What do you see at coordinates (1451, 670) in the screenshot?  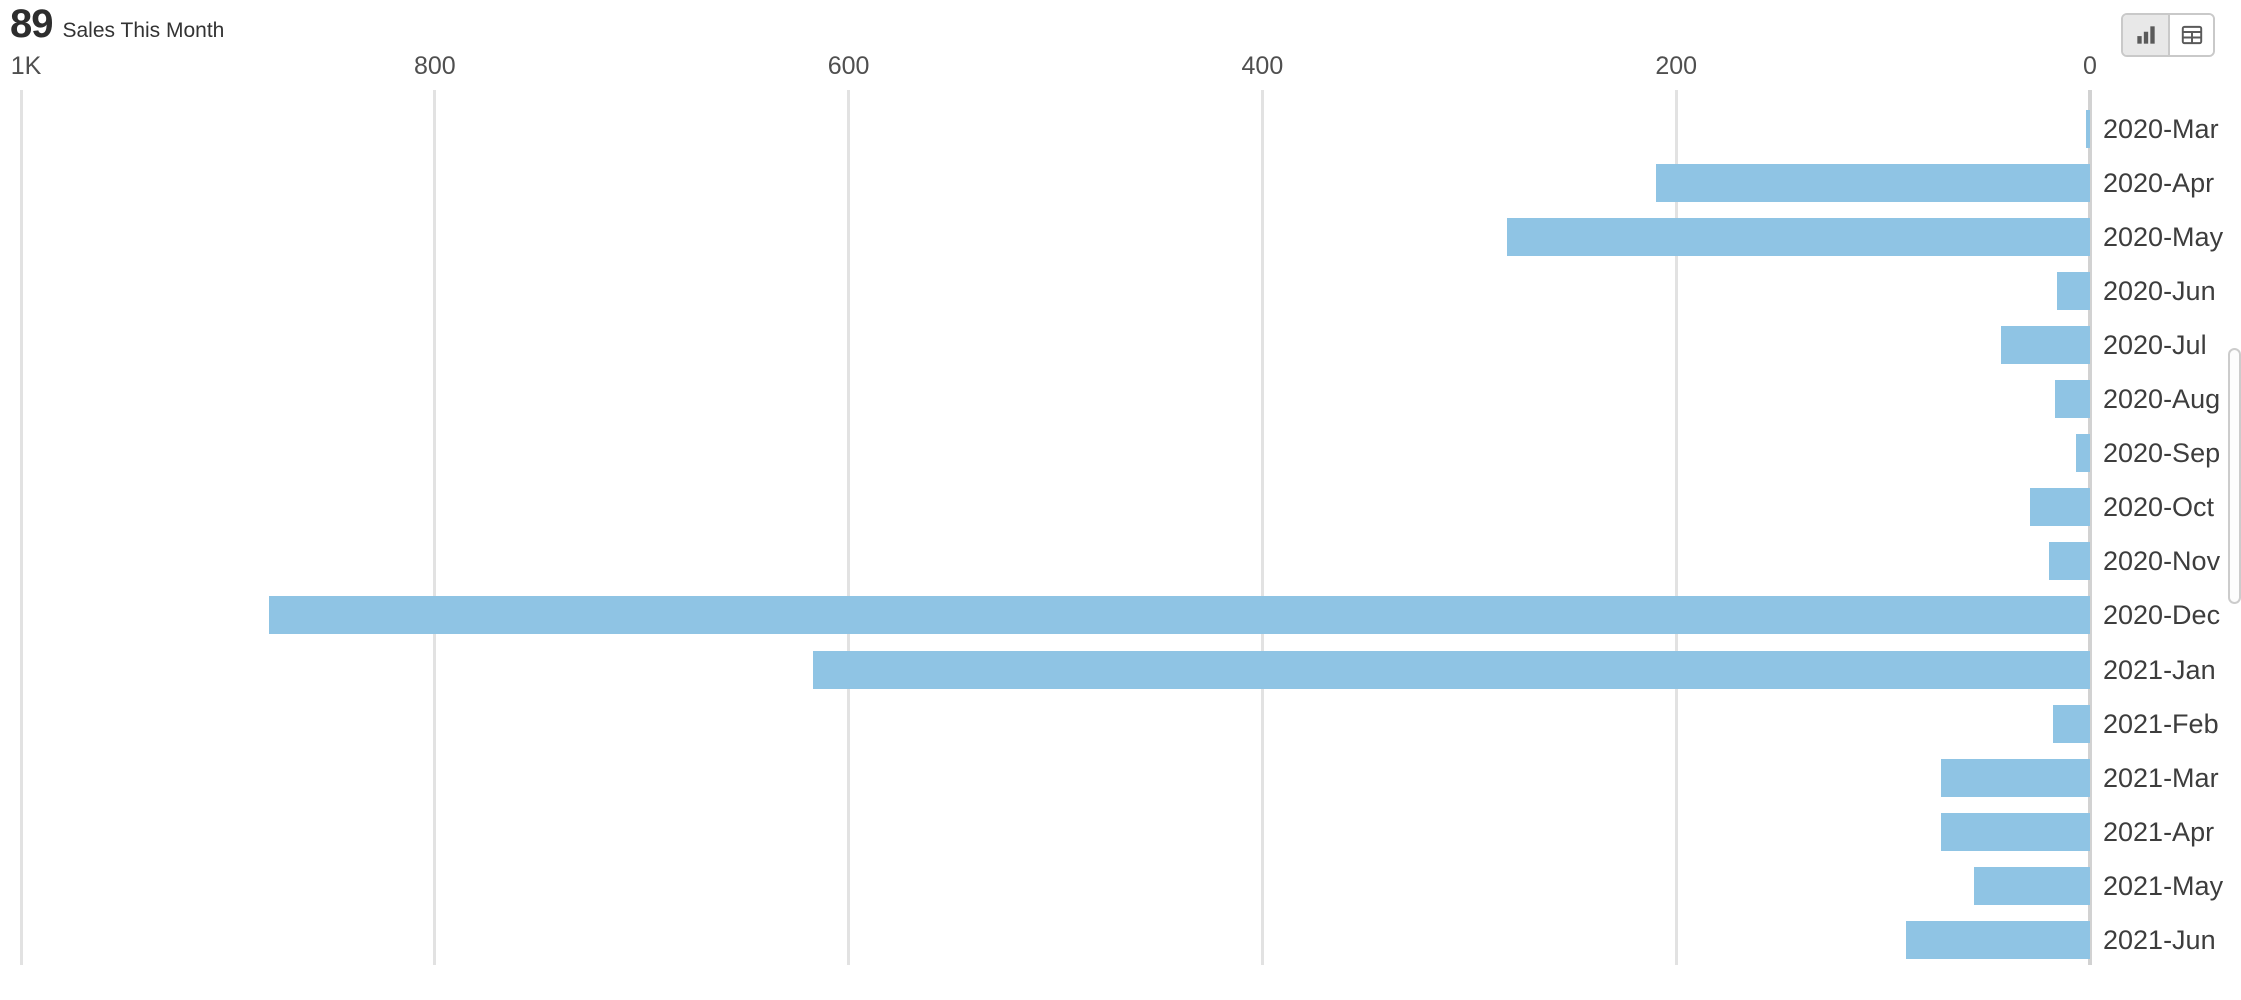 I see `bar-2021-Jan` at bounding box center [1451, 670].